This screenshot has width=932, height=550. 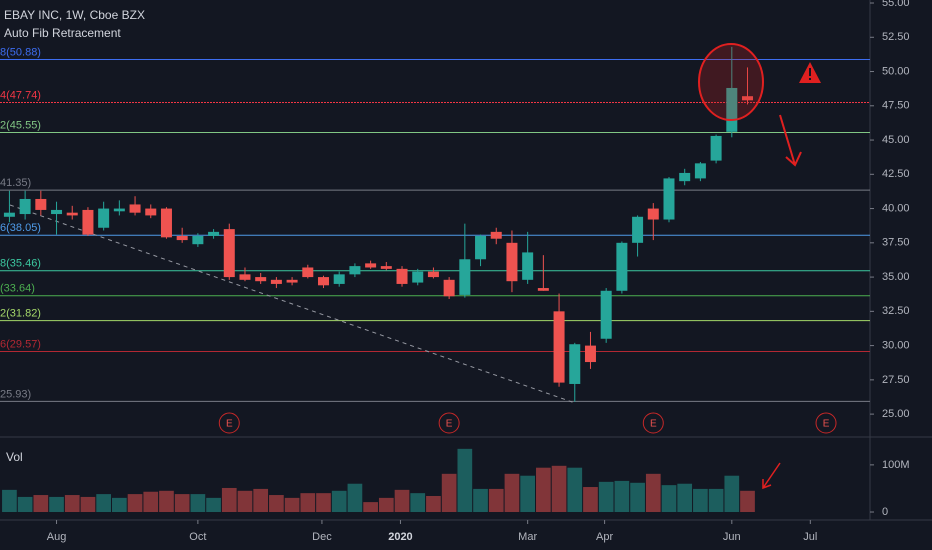 What do you see at coordinates (896, 71) in the screenshot?
I see `y-tick-label: 50.00` at bounding box center [896, 71].